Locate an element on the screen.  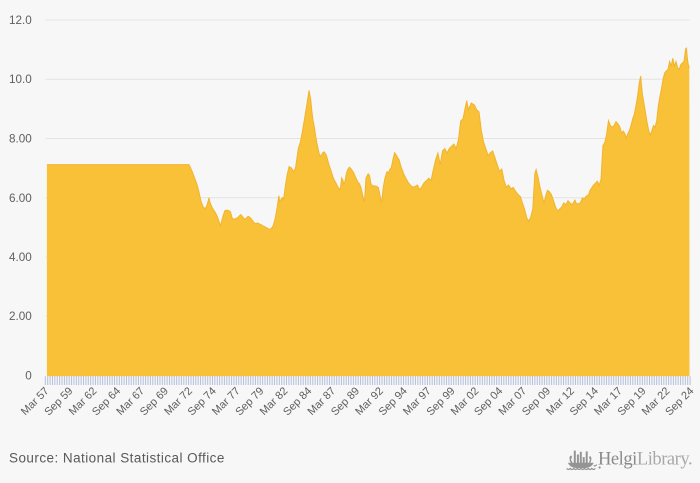
svg-text: 6.00 is located at coordinates (20, 198).